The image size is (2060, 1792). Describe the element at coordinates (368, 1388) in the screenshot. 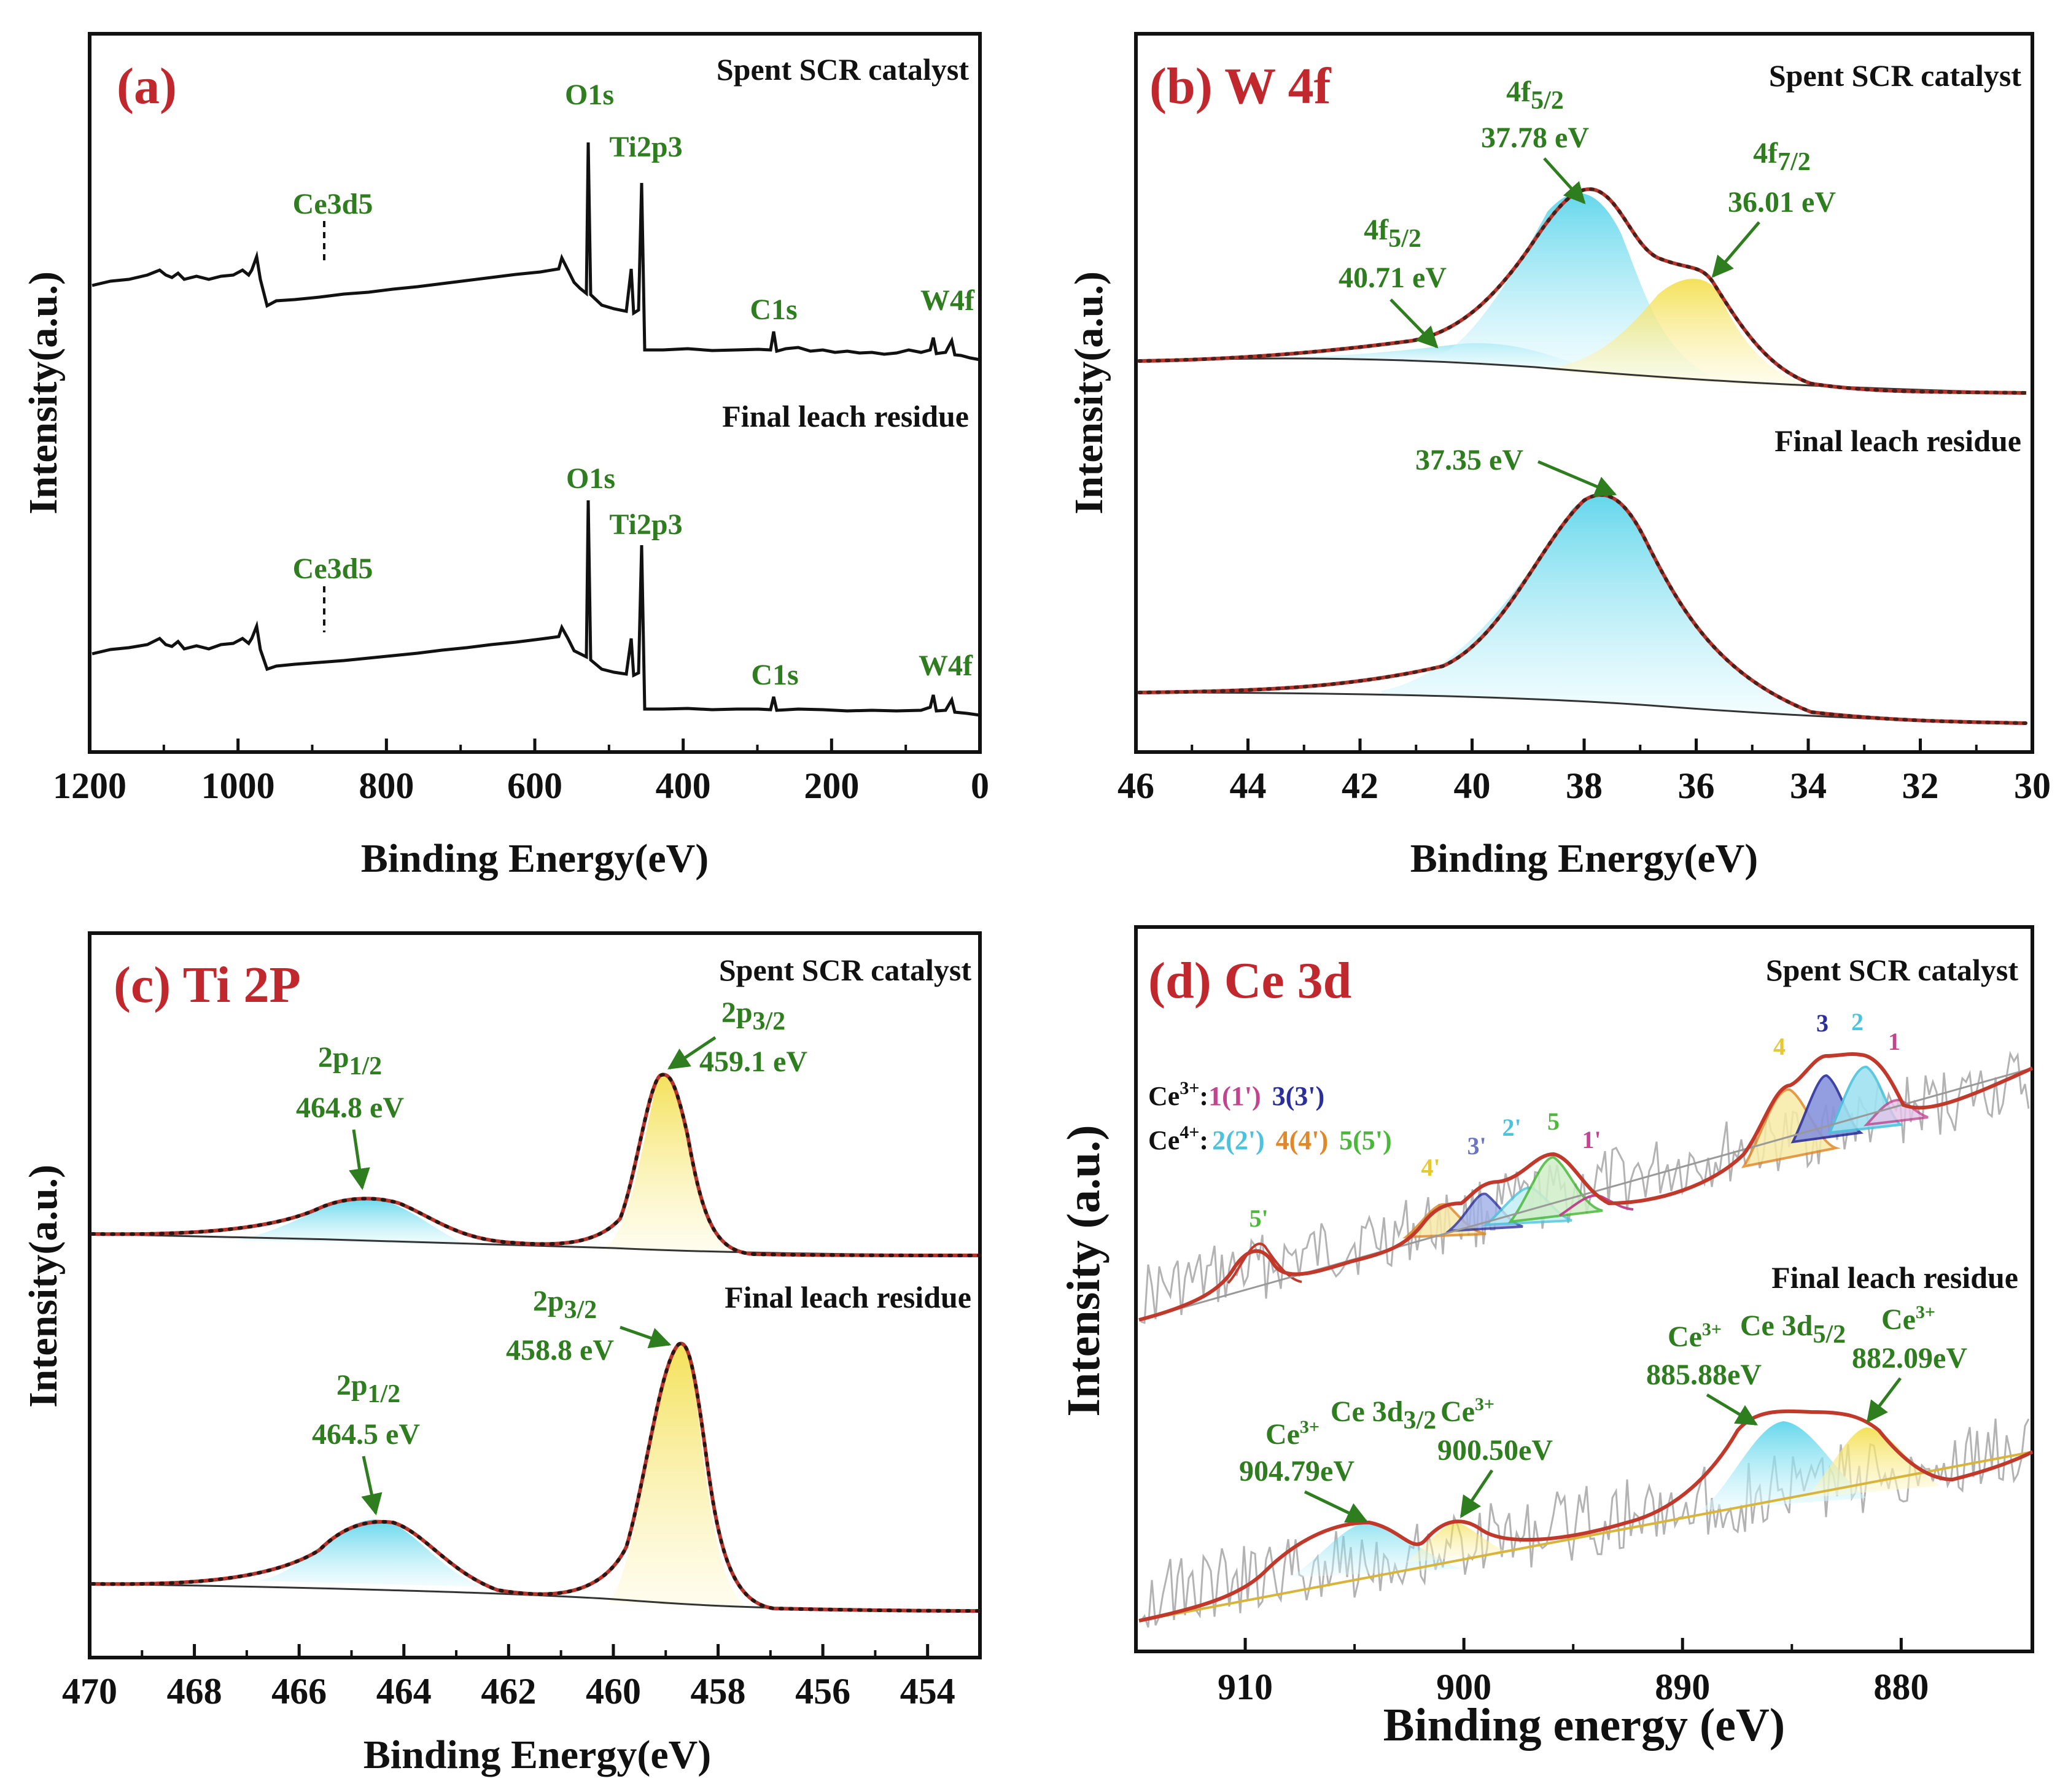

I see `panel-c-peak-464-5-name: 2p1/2` at that location.